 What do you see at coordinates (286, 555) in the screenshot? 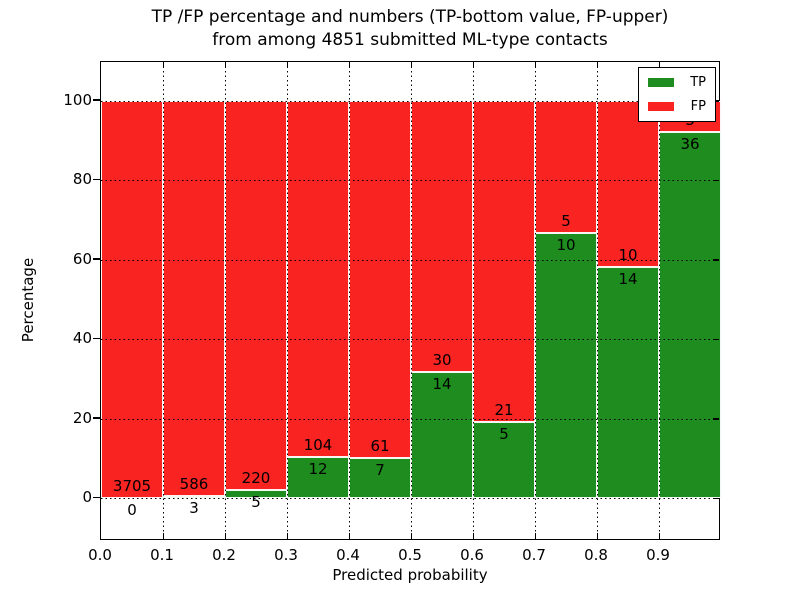
I see `x-tick-label: 0.3` at bounding box center [286, 555].